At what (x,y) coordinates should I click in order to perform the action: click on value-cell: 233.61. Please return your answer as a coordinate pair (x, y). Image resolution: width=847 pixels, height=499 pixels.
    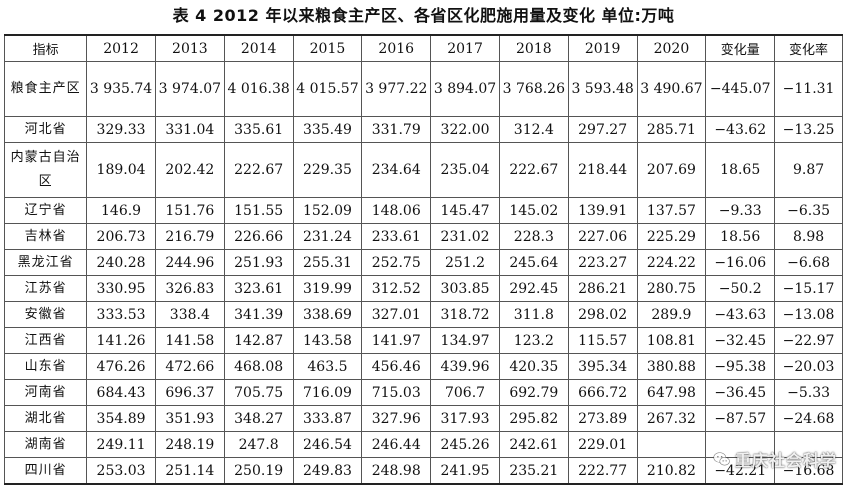
    Looking at the image, I should click on (396, 236).